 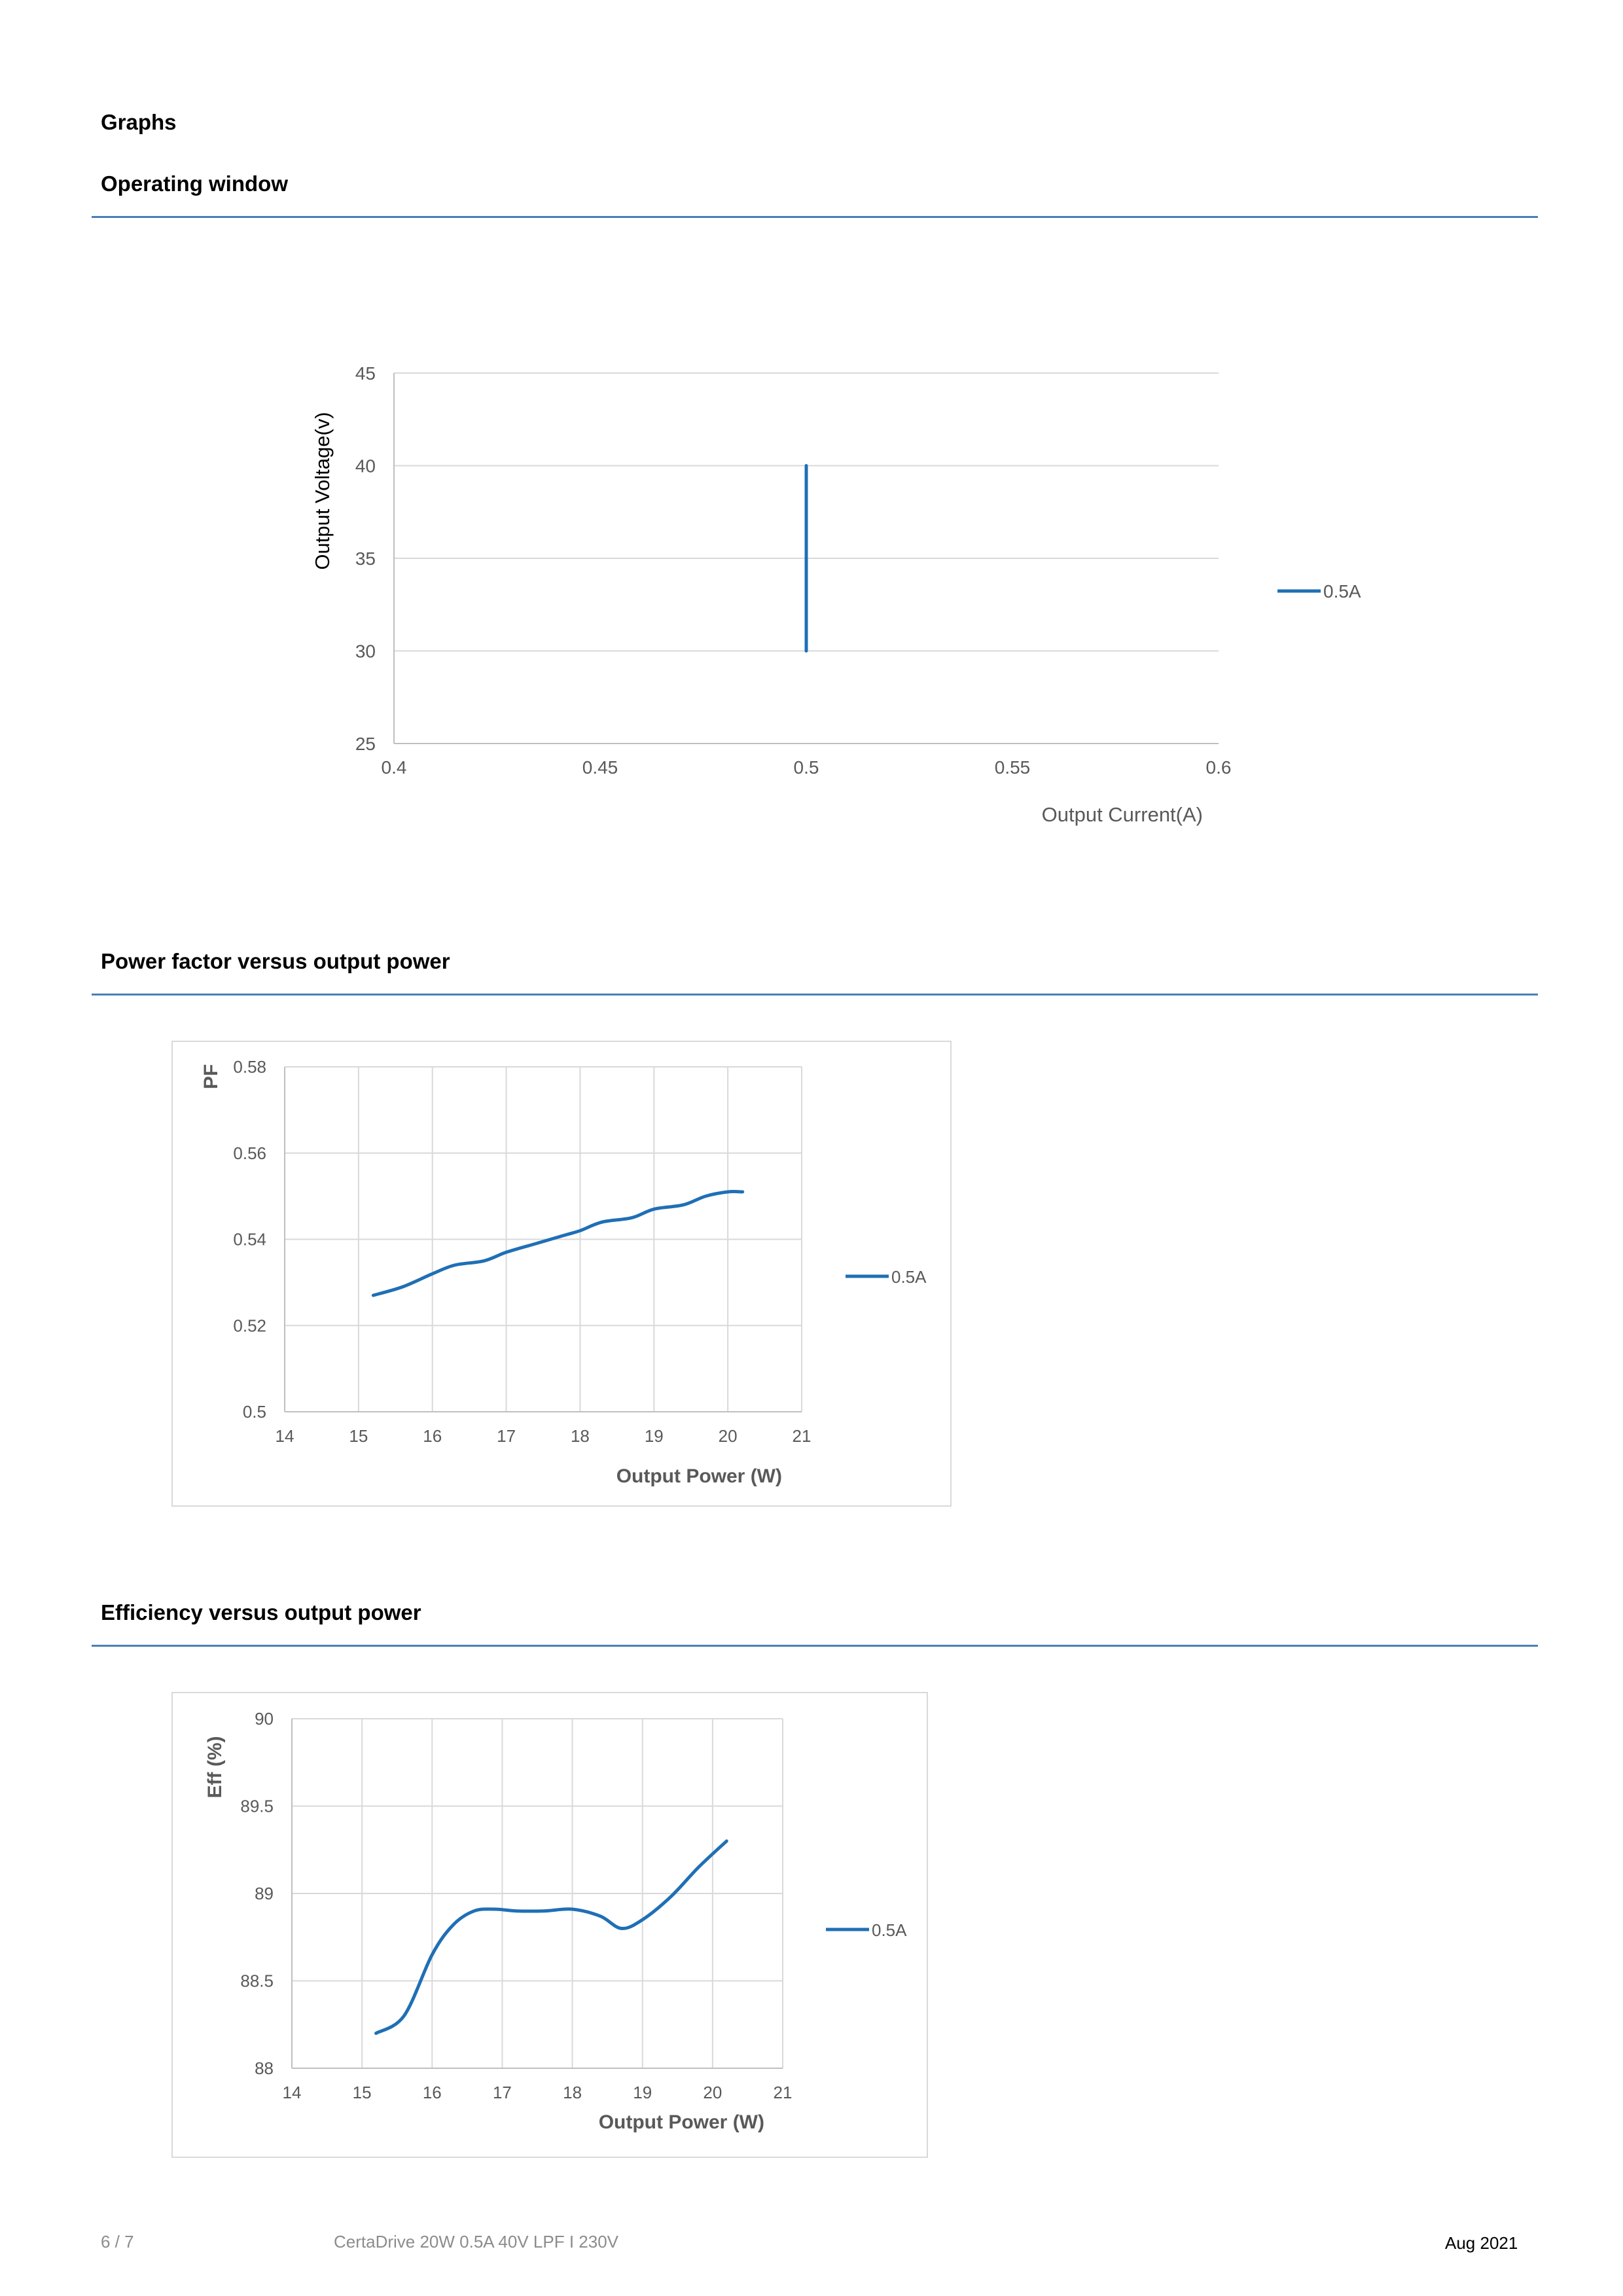 What do you see at coordinates (261, 1612) in the screenshot?
I see `section-title-efficiency: Efficiency versus output power` at bounding box center [261, 1612].